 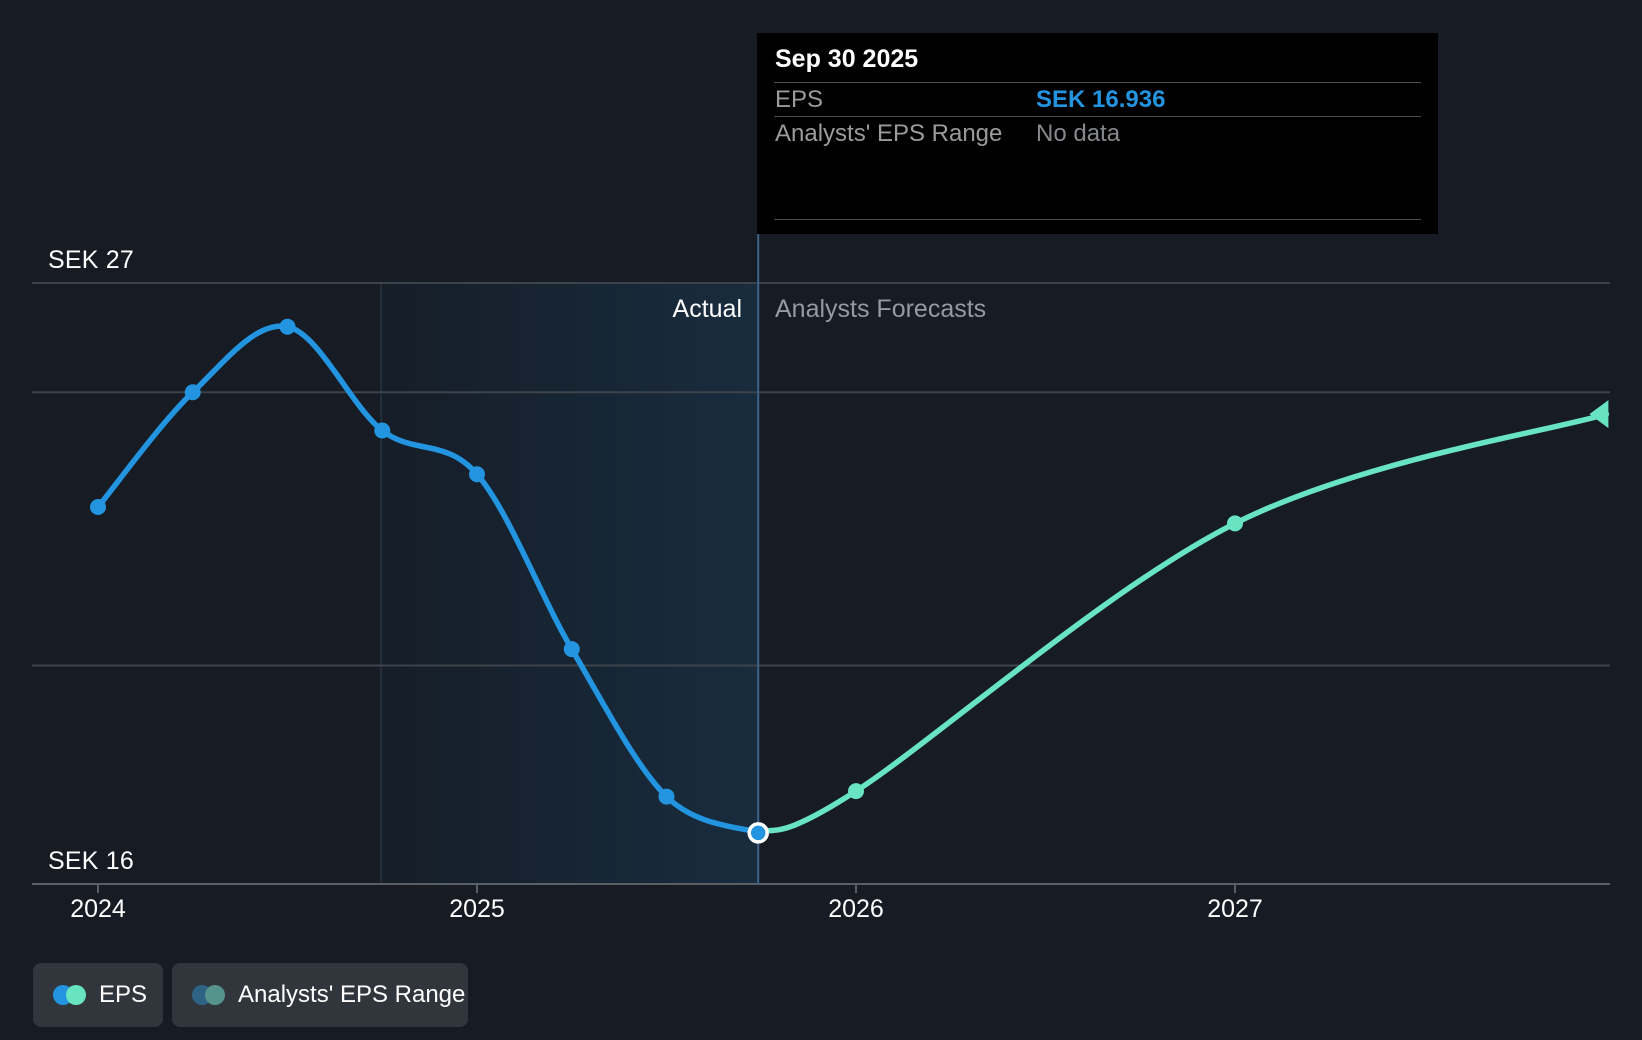 What do you see at coordinates (1599, 414) in the screenshot?
I see `forecast-arrow-end` at bounding box center [1599, 414].